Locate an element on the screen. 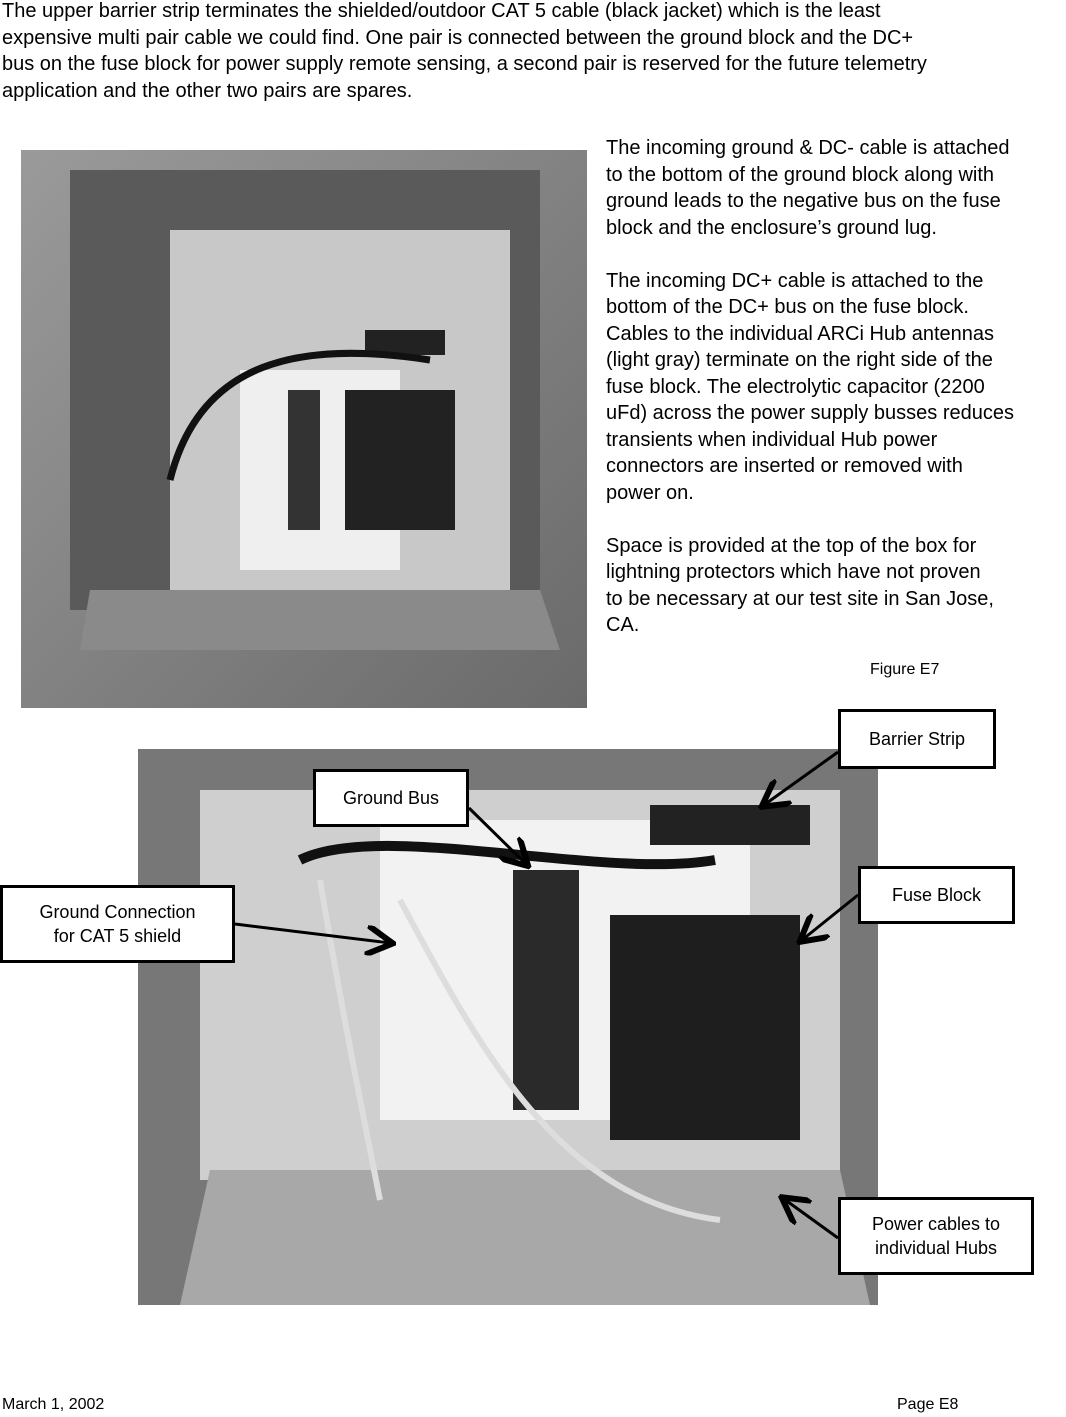 This screenshot has width=1066, height=1417. callout-label: Fuse Block is located at coordinates (936, 895).